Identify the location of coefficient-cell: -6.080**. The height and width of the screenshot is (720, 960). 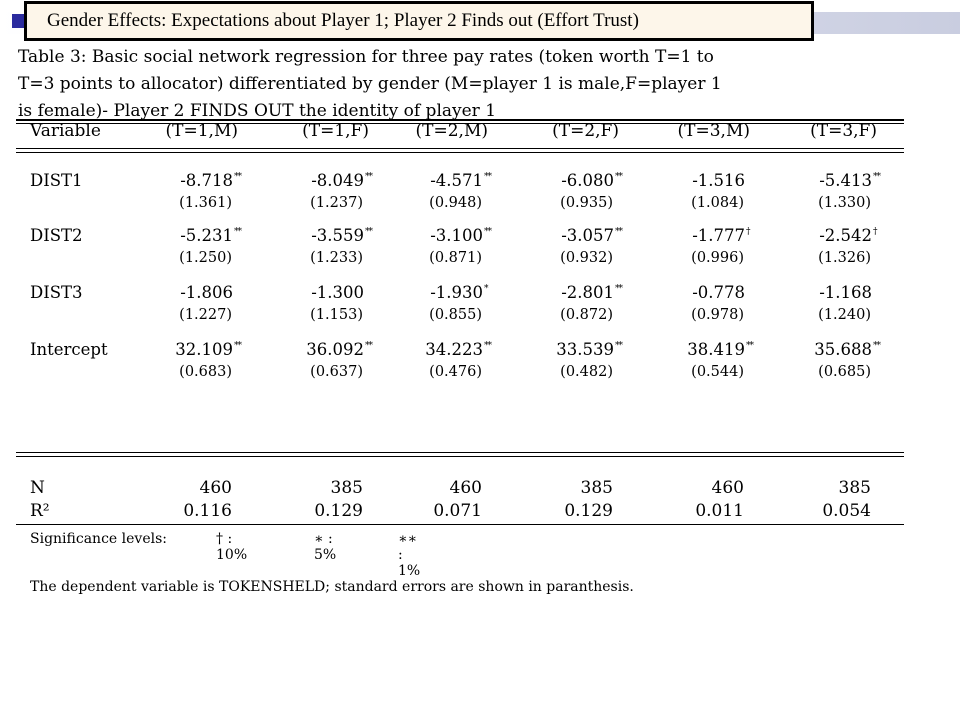
(593, 180).